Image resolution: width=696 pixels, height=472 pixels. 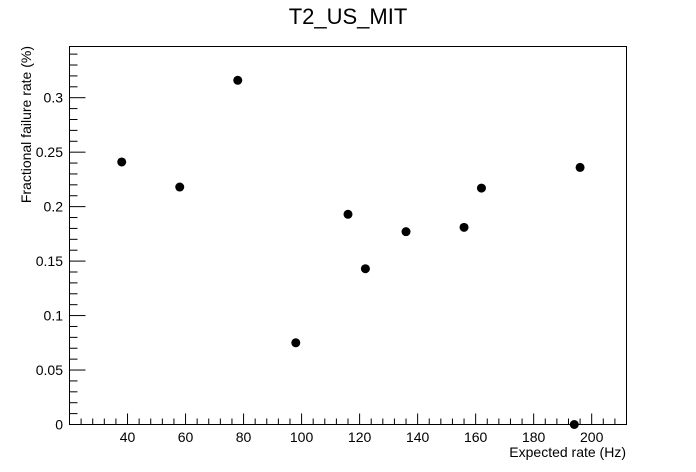 I want to click on y-tick-label: 0.15, so click(x=49, y=261).